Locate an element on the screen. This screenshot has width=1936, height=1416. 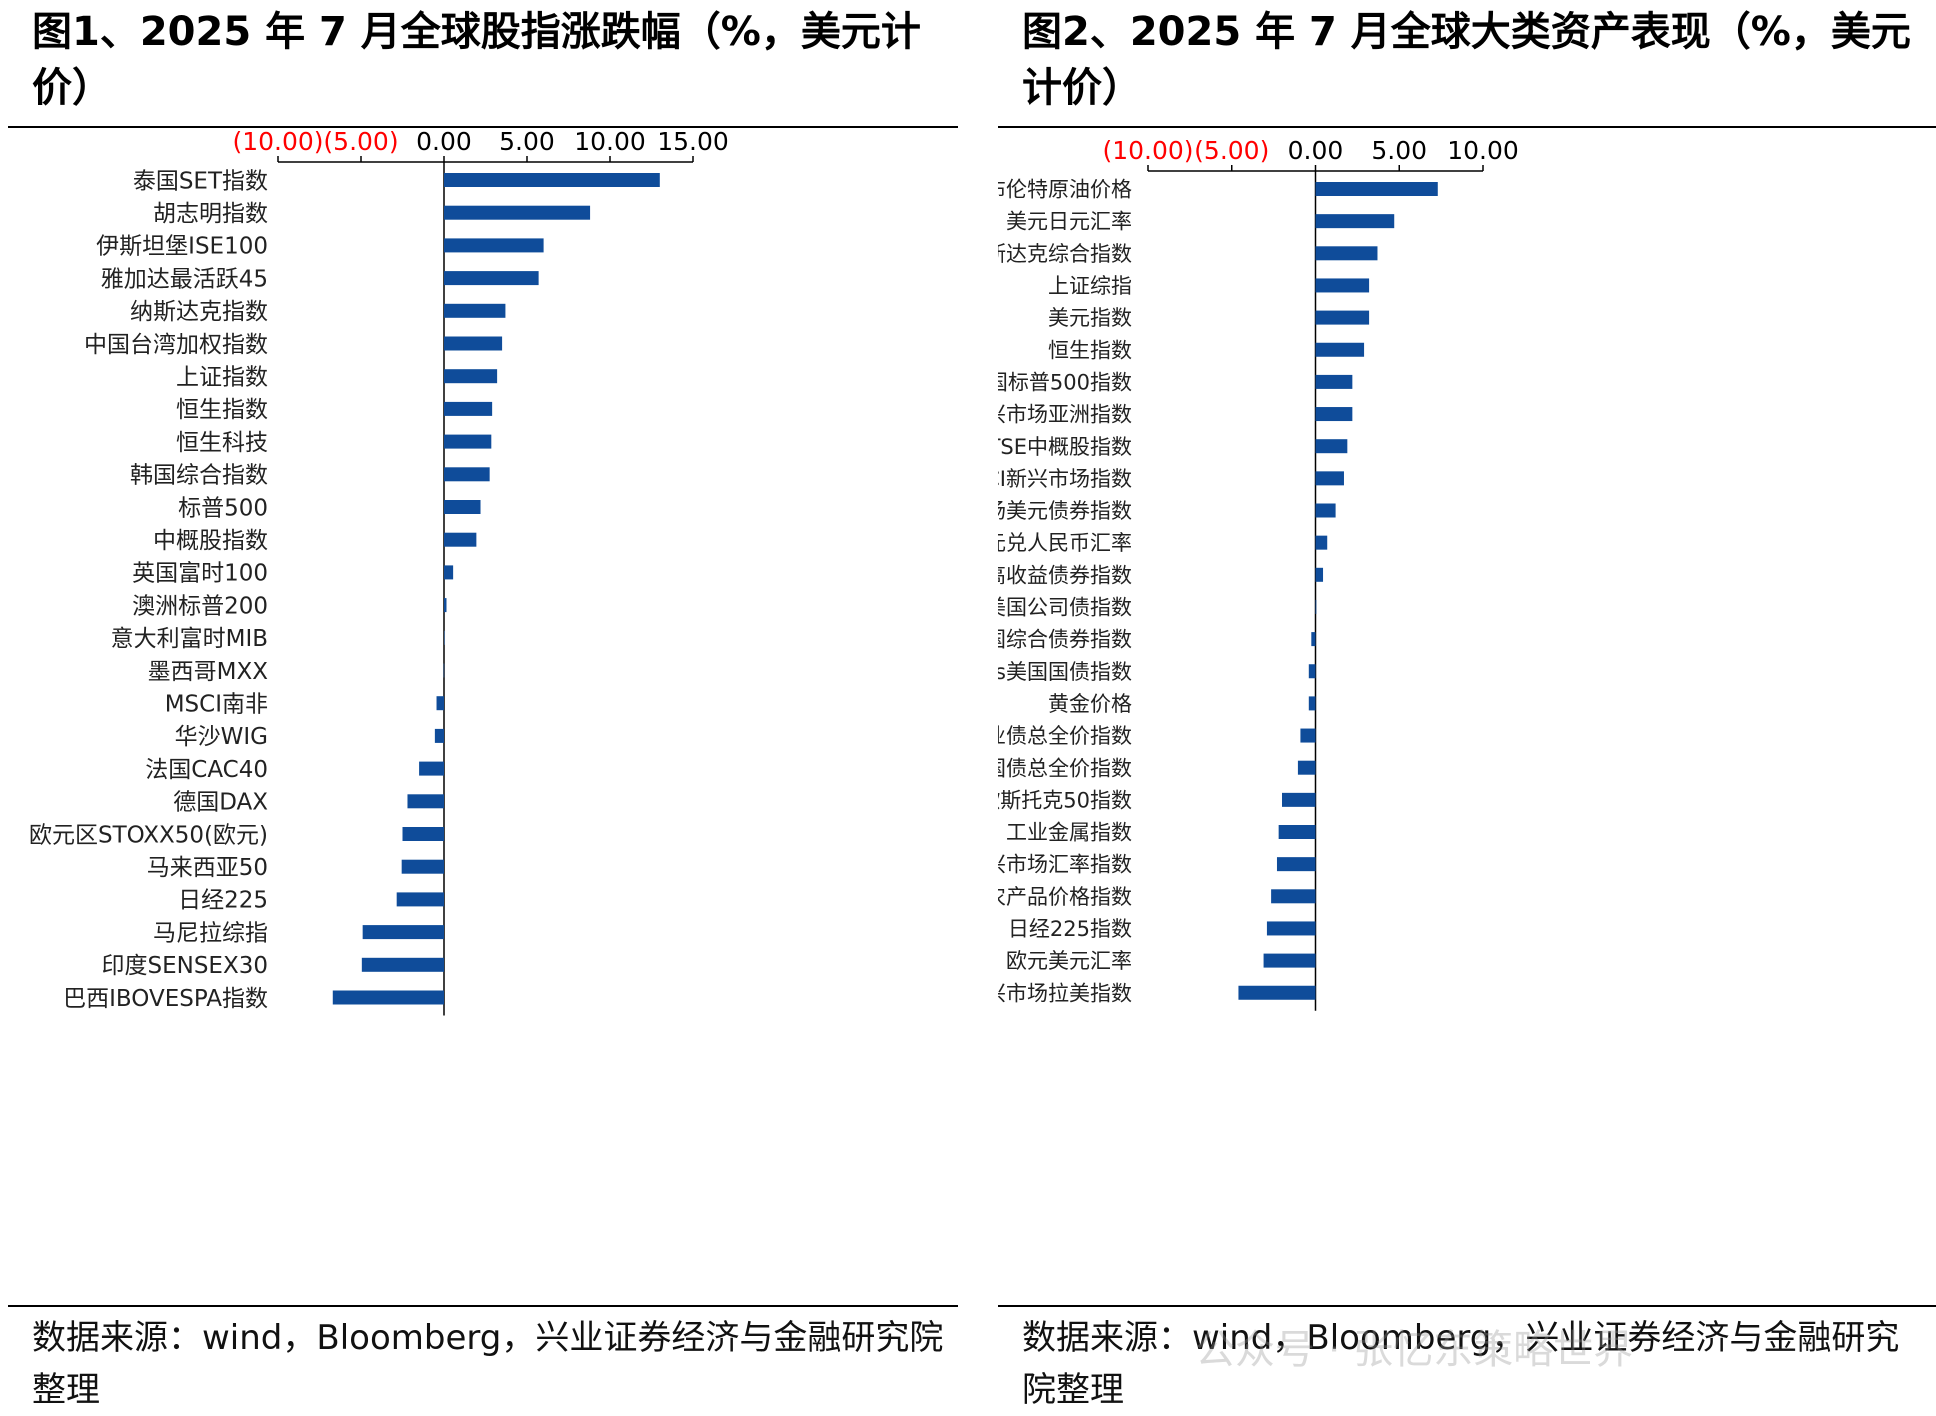
category-label: 美元兑人民币汇率 is located at coordinates (1065, 543).